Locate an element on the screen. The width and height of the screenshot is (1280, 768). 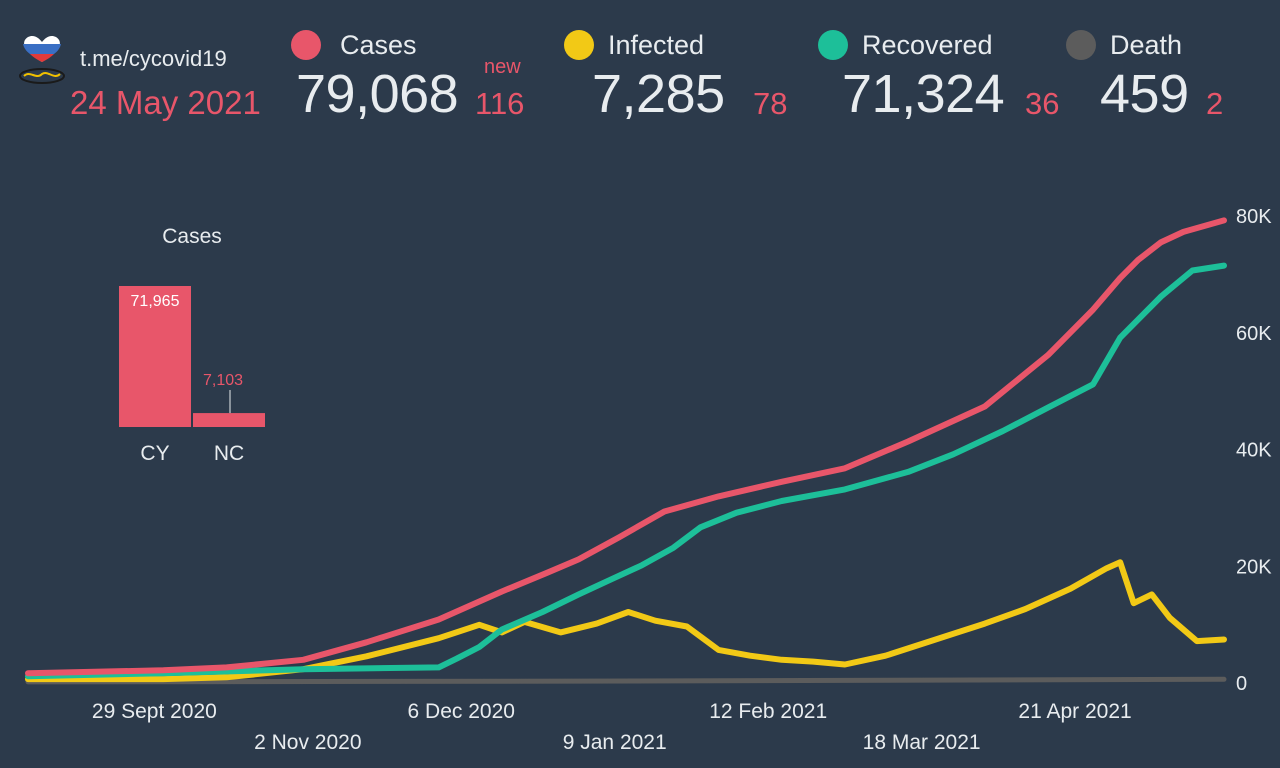
bar-value-cy: 71,965 is located at coordinates (155, 301).